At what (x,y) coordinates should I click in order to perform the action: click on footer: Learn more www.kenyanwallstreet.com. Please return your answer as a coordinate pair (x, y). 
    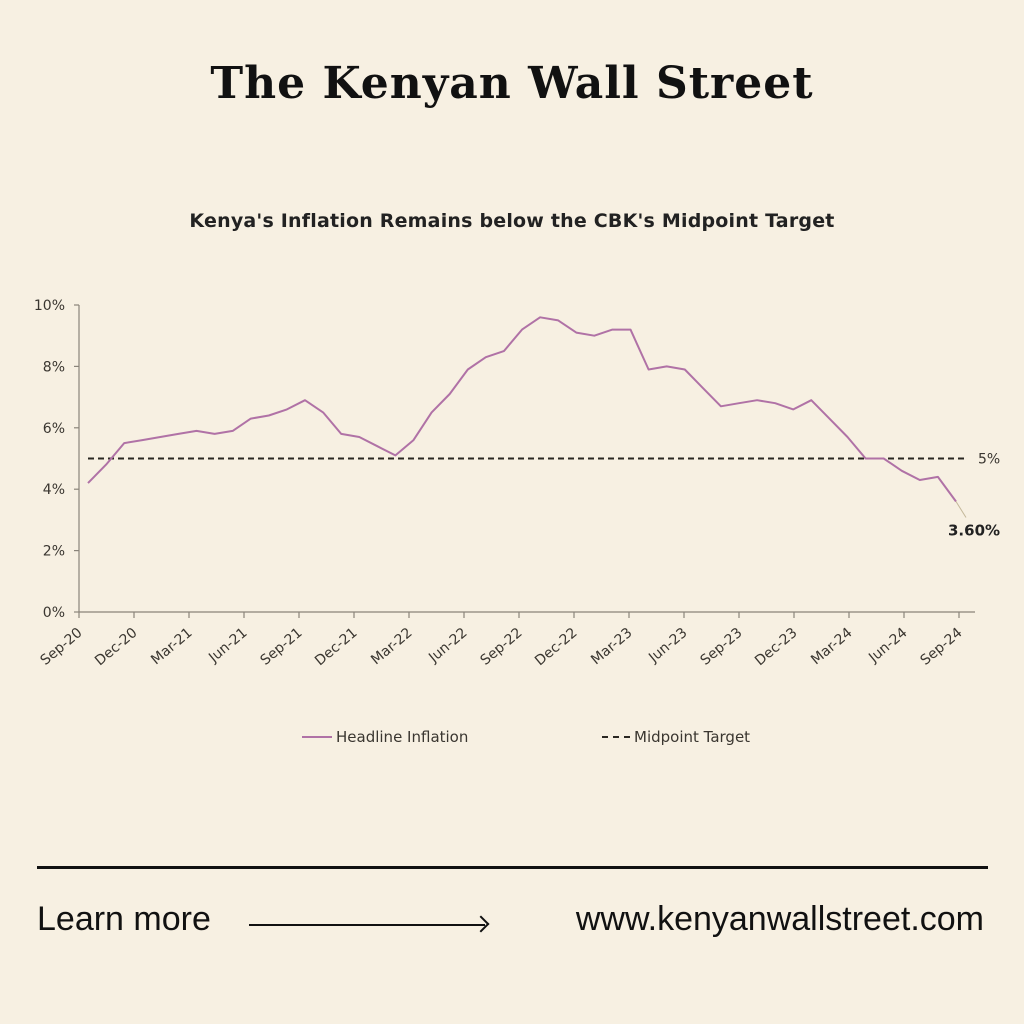
    Looking at the image, I should click on (512, 925).